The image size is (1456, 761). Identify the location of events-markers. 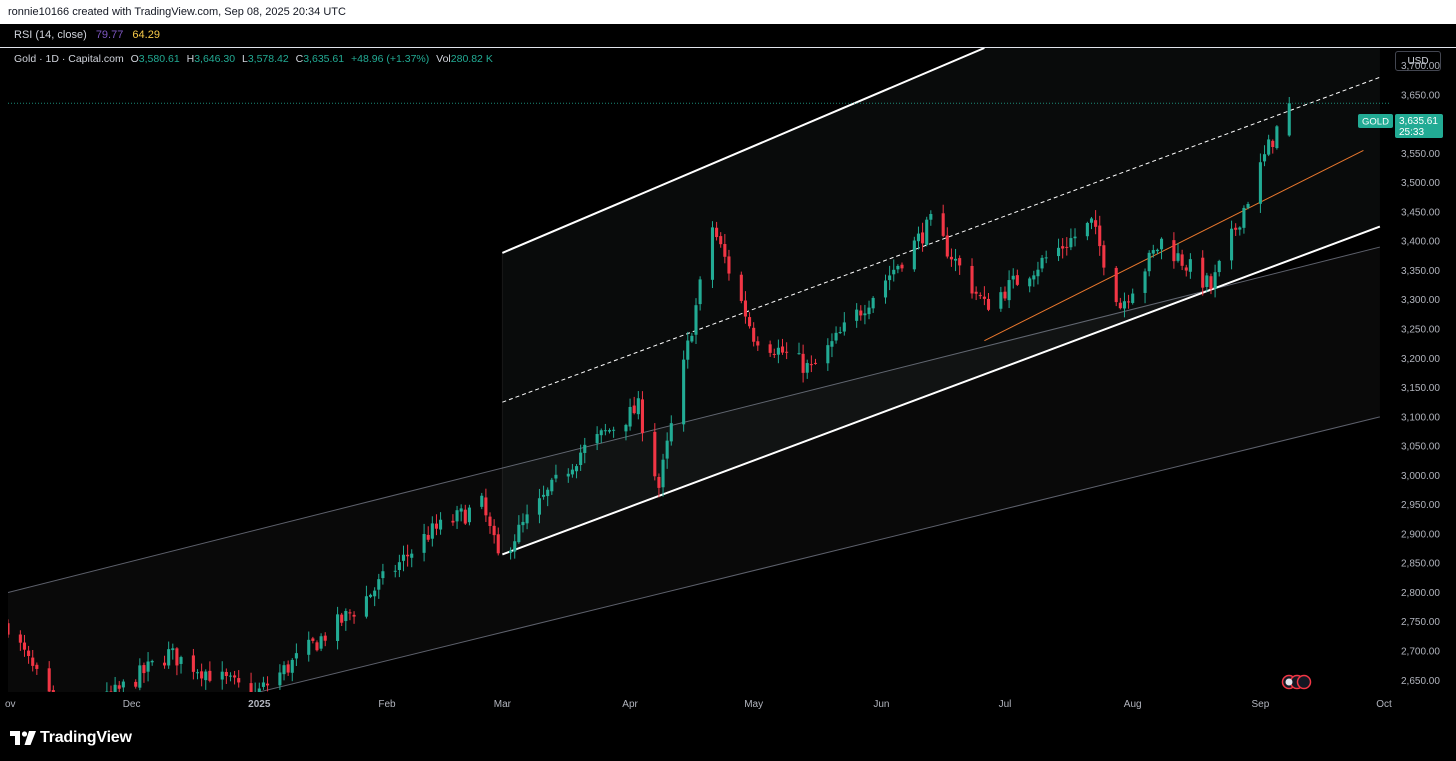
(1296, 682).